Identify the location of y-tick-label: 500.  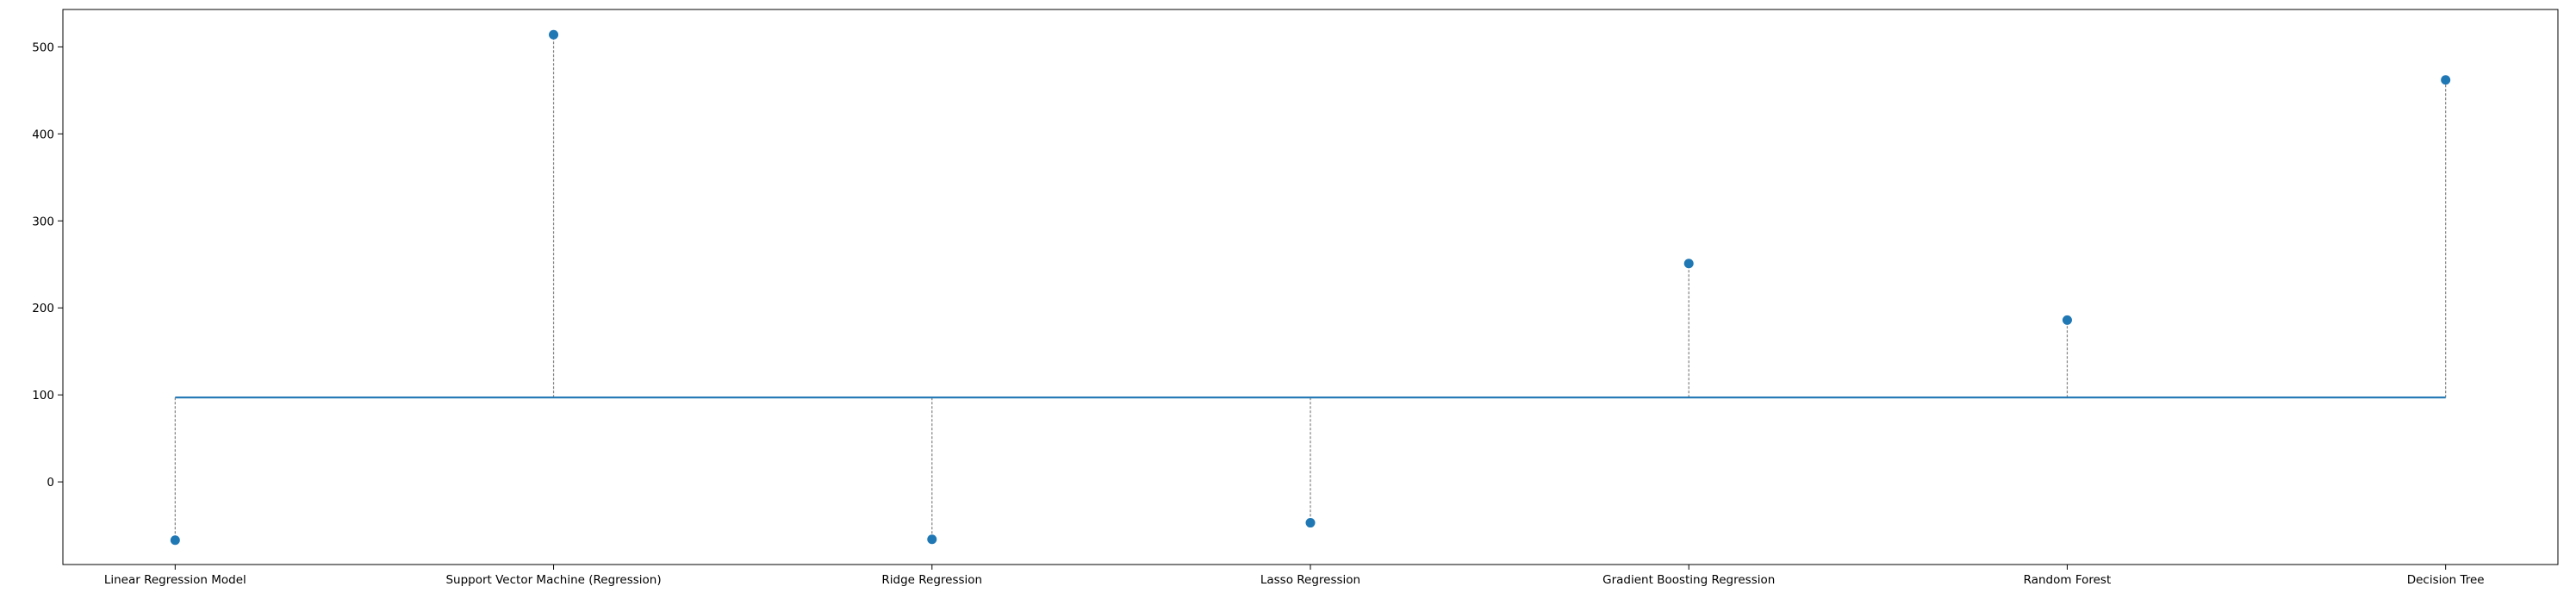
(43, 47).